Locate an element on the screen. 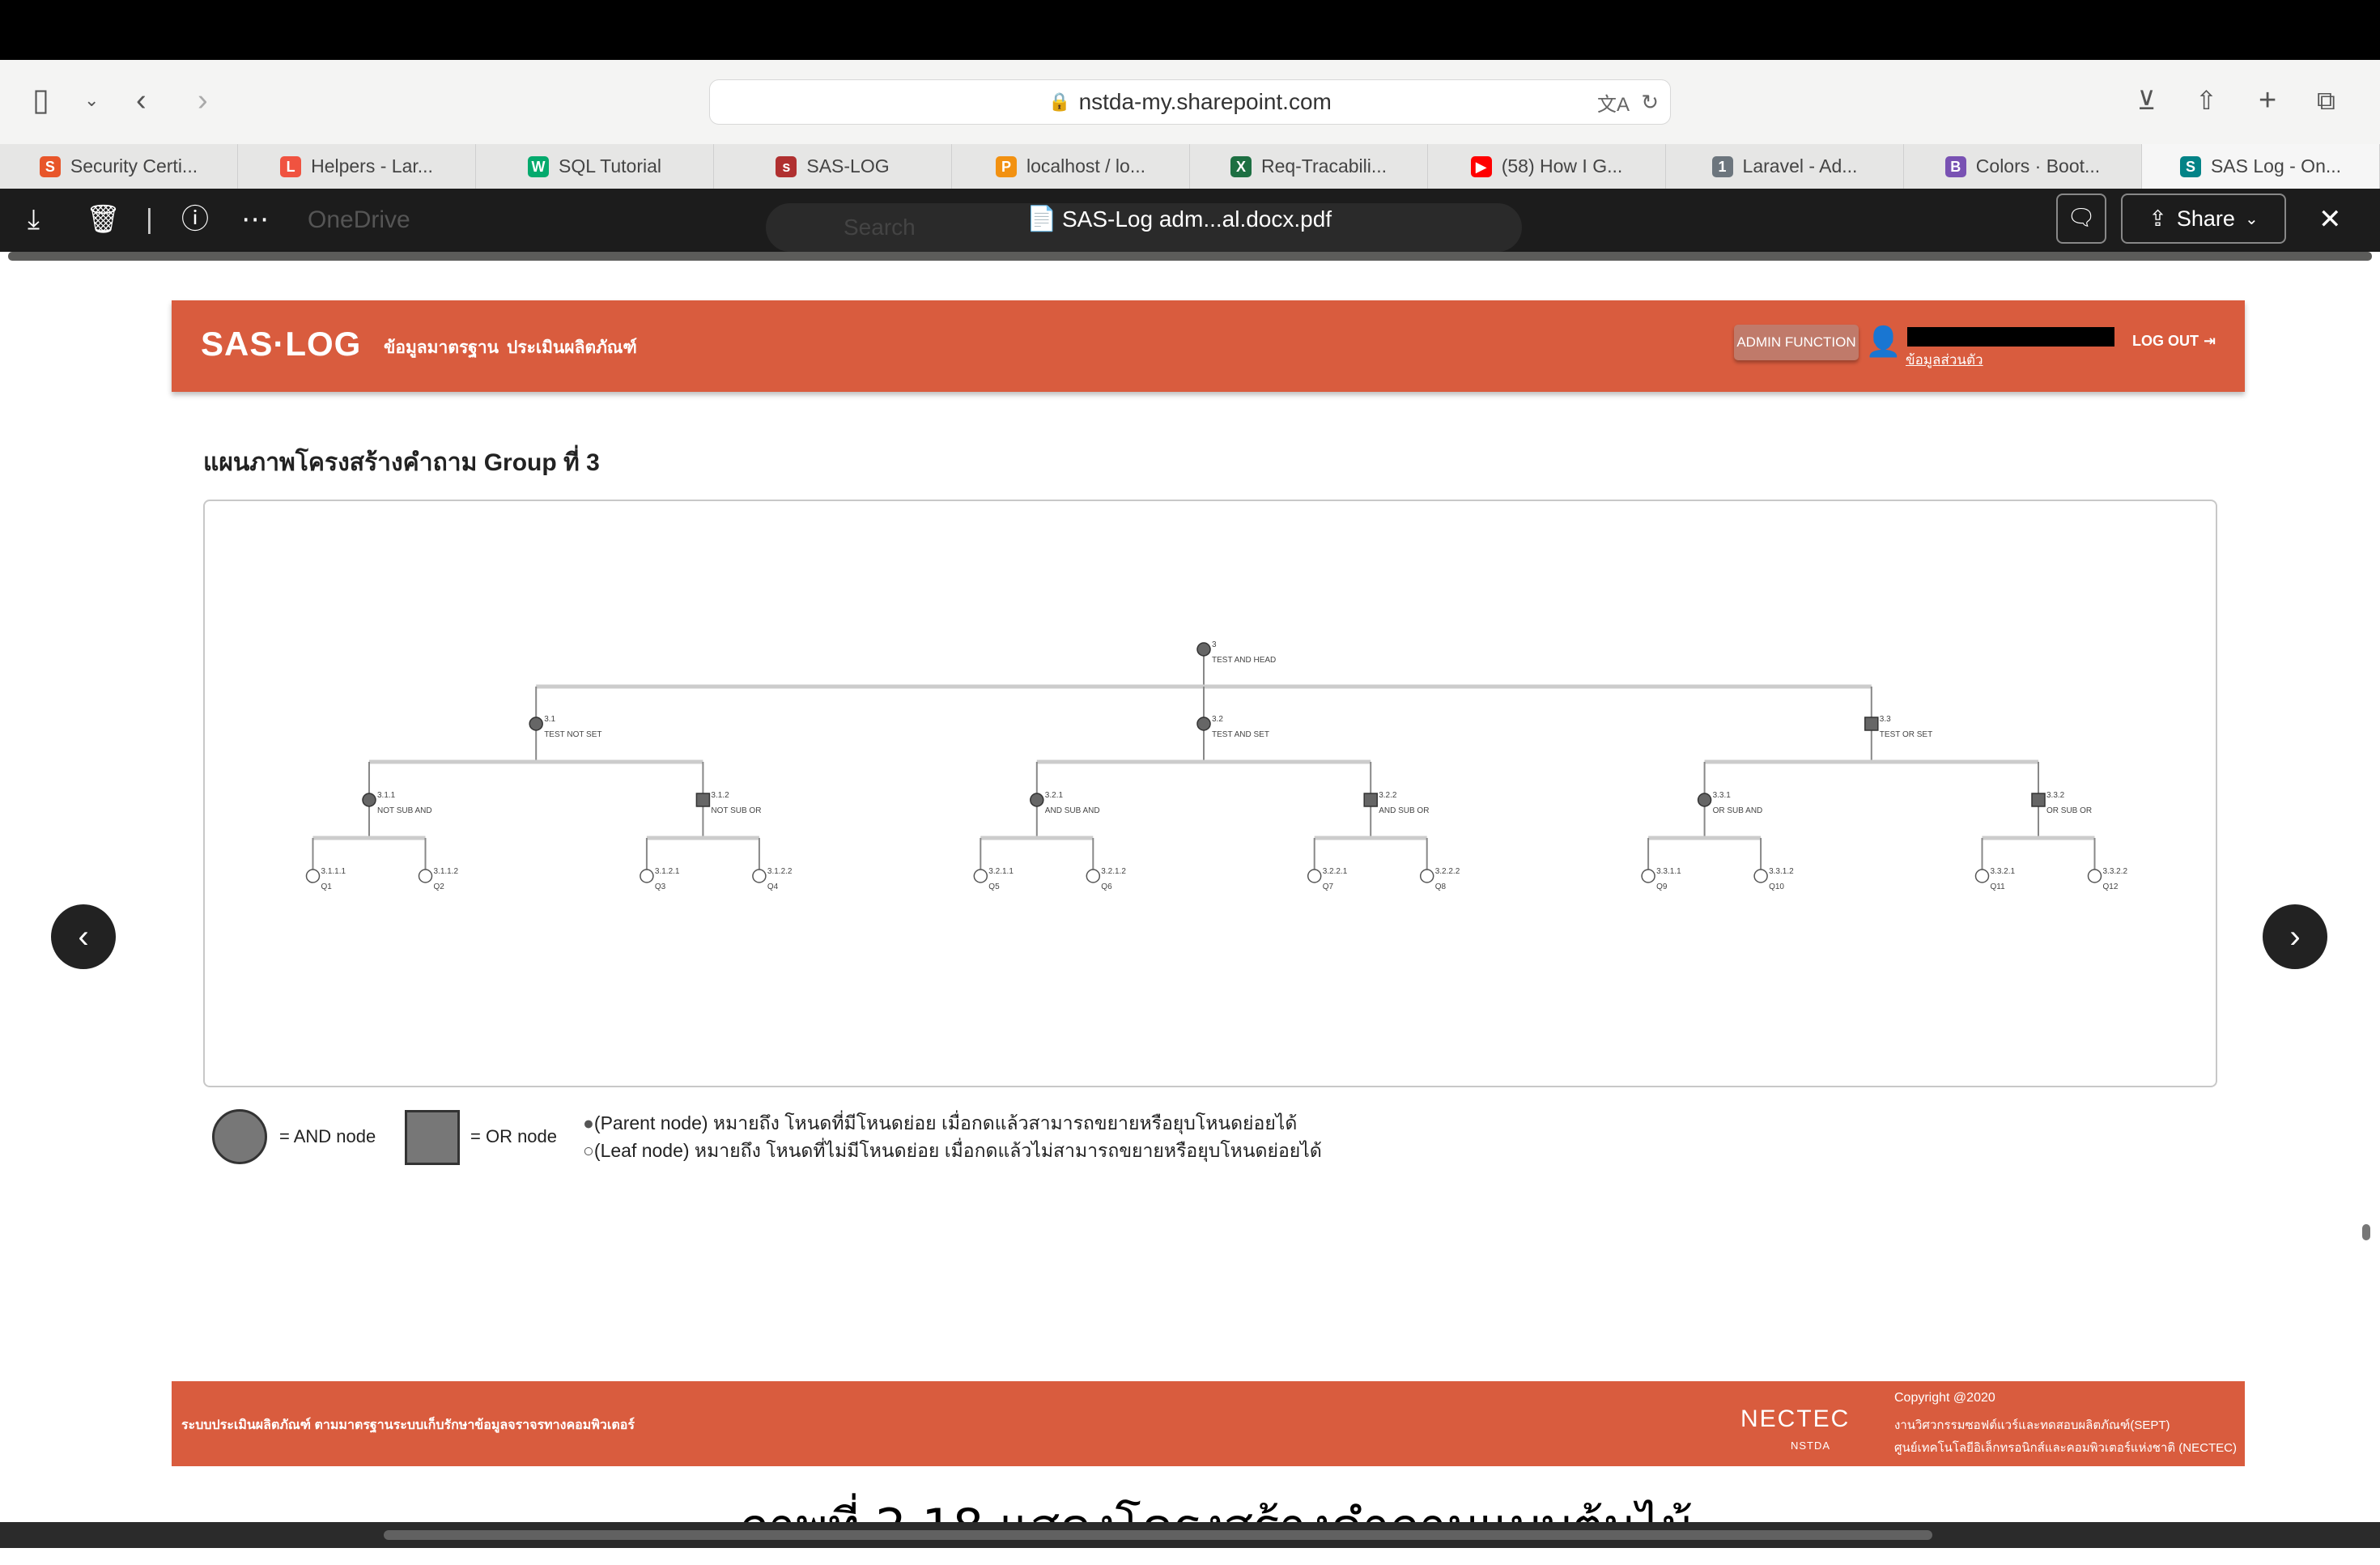  download-icon: ⤓ is located at coordinates (34, 220).